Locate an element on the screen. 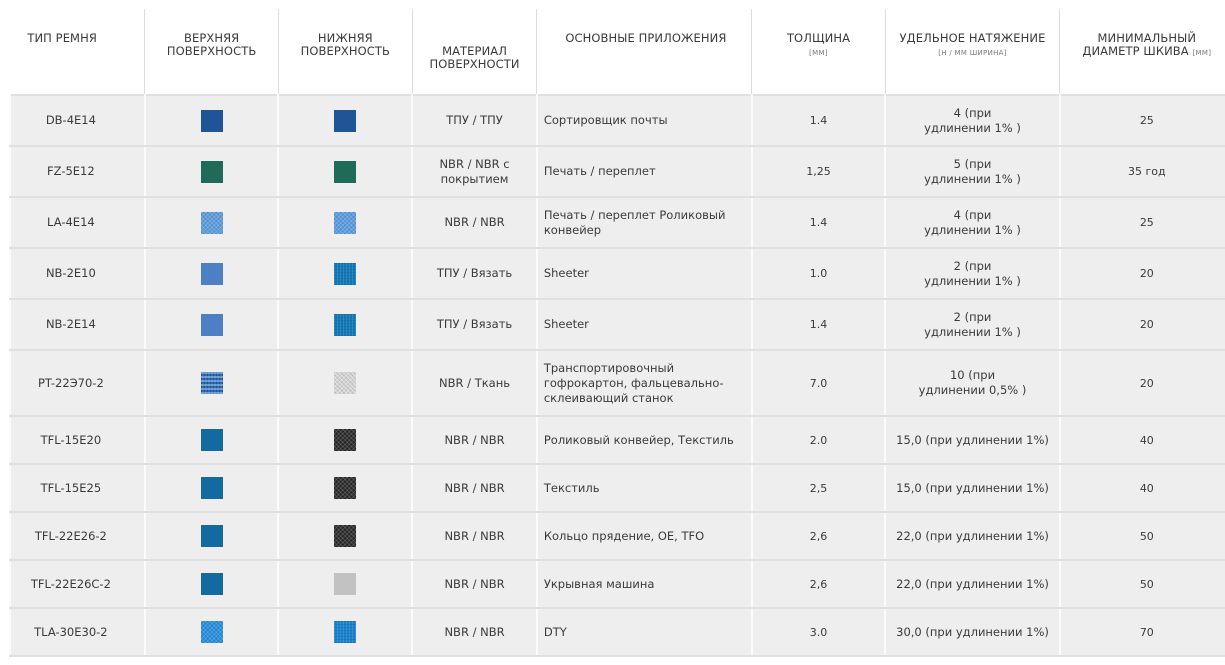 This screenshot has height=665, width=1225. cell-min-diameter: 70 is located at coordinates (1141, 632).